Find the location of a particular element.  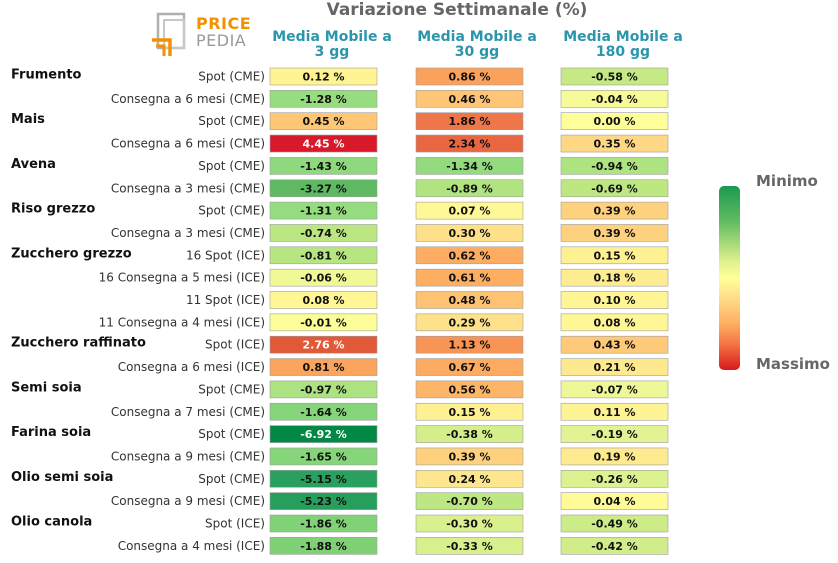

cell-value-label: -0.74 % is located at coordinates (323, 233).